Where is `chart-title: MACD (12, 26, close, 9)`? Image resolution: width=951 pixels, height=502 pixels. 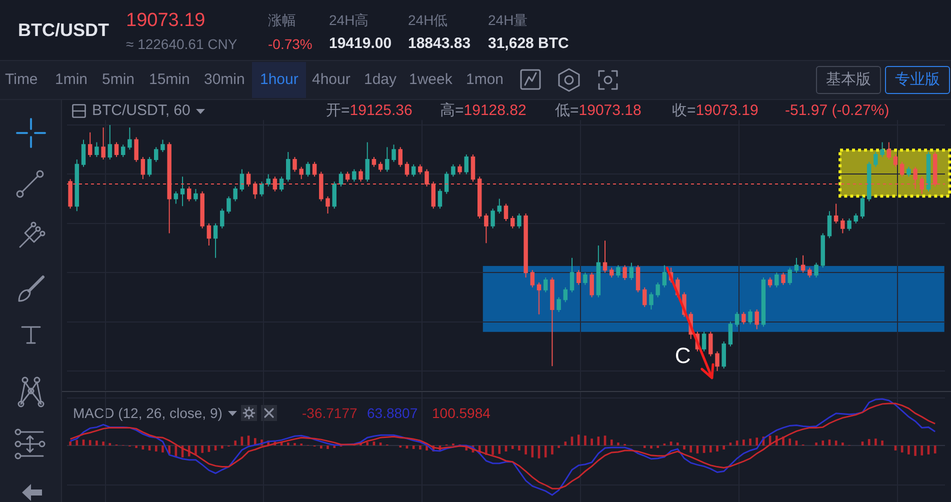
chart-title: MACD (12, 26, close, 9) is located at coordinates (147, 413).